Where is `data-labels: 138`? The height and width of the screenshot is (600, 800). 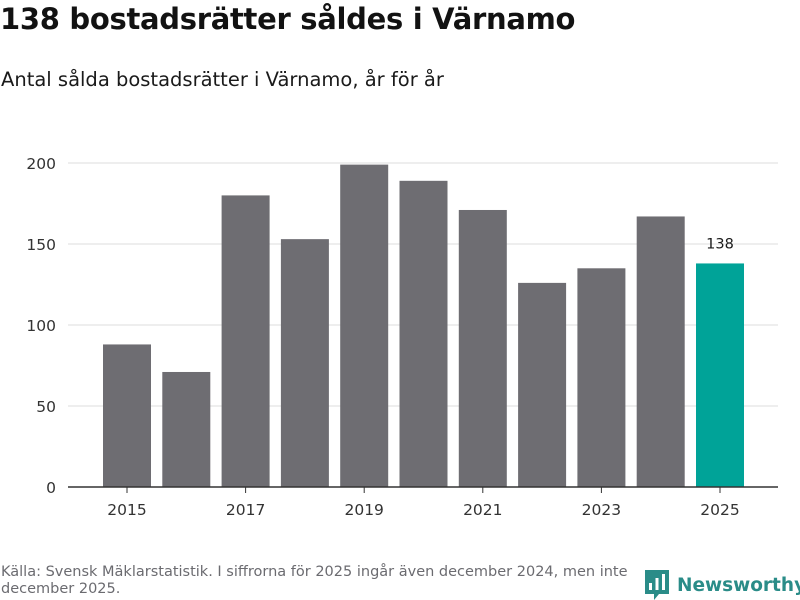 data-labels: 138 is located at coordinates (720, 244).